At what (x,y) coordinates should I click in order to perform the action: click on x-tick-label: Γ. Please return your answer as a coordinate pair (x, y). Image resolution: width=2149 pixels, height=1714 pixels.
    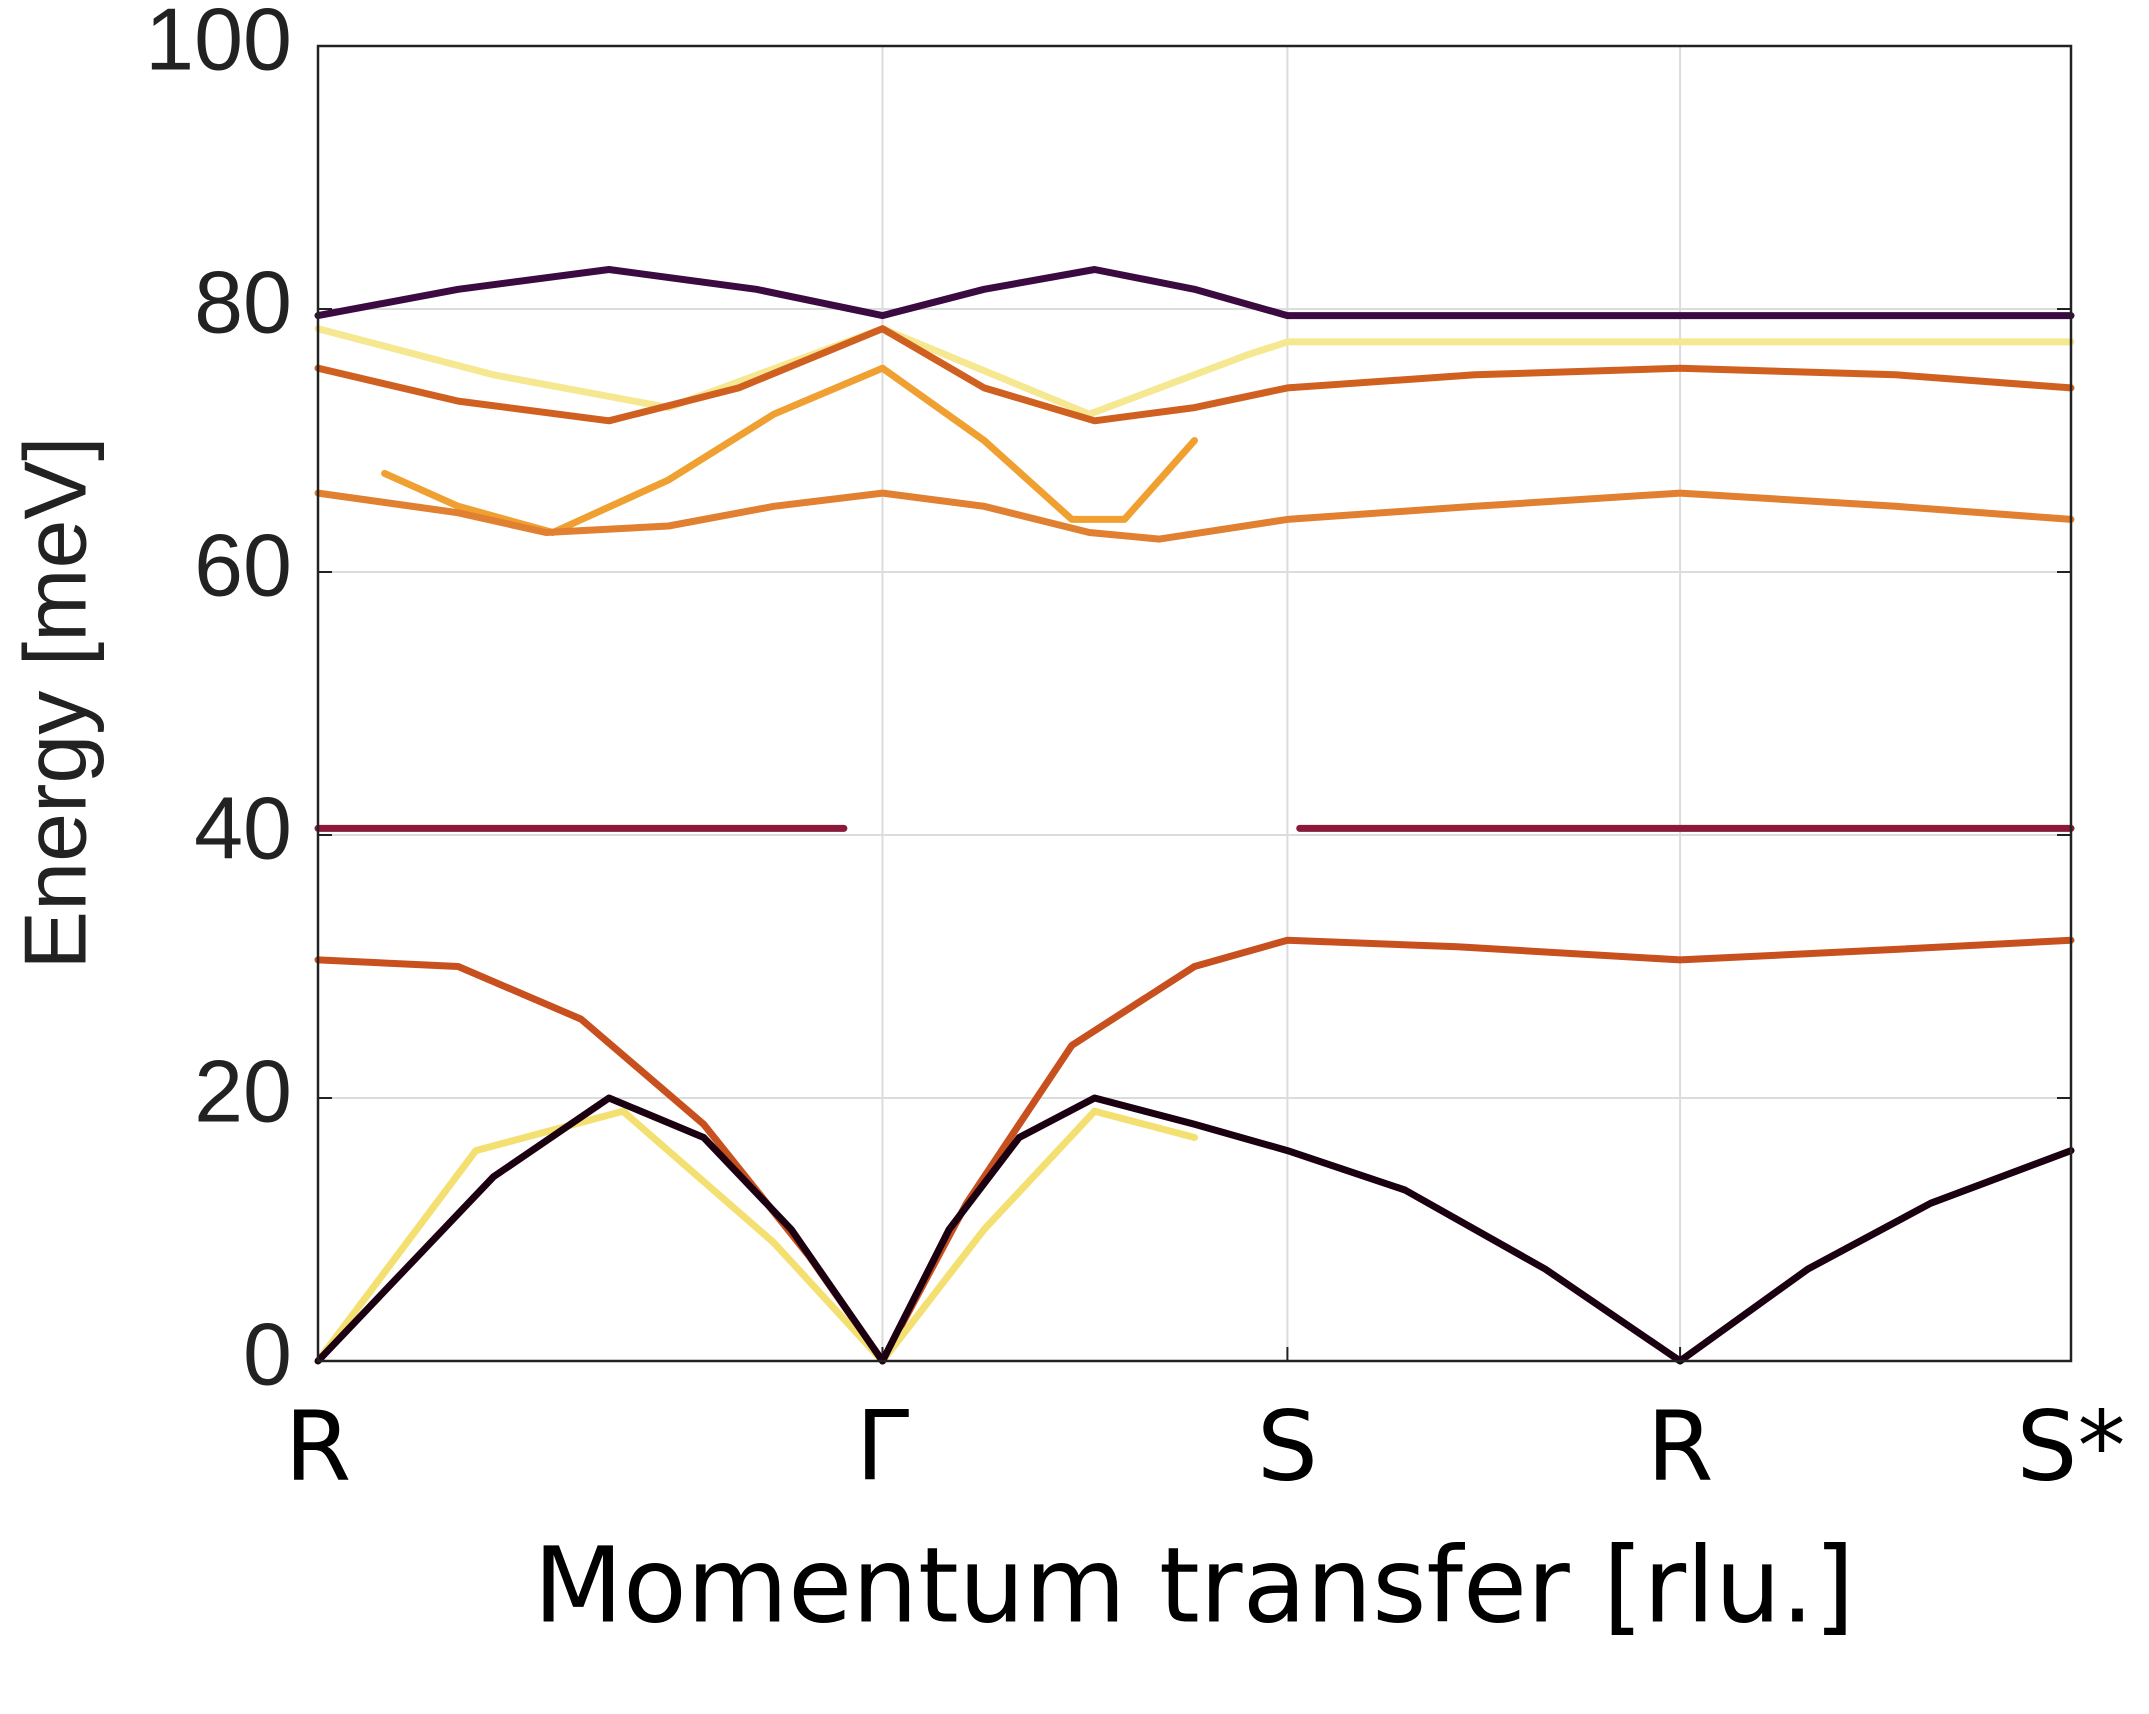
    Looking at the image, I should click on (882, 1446).